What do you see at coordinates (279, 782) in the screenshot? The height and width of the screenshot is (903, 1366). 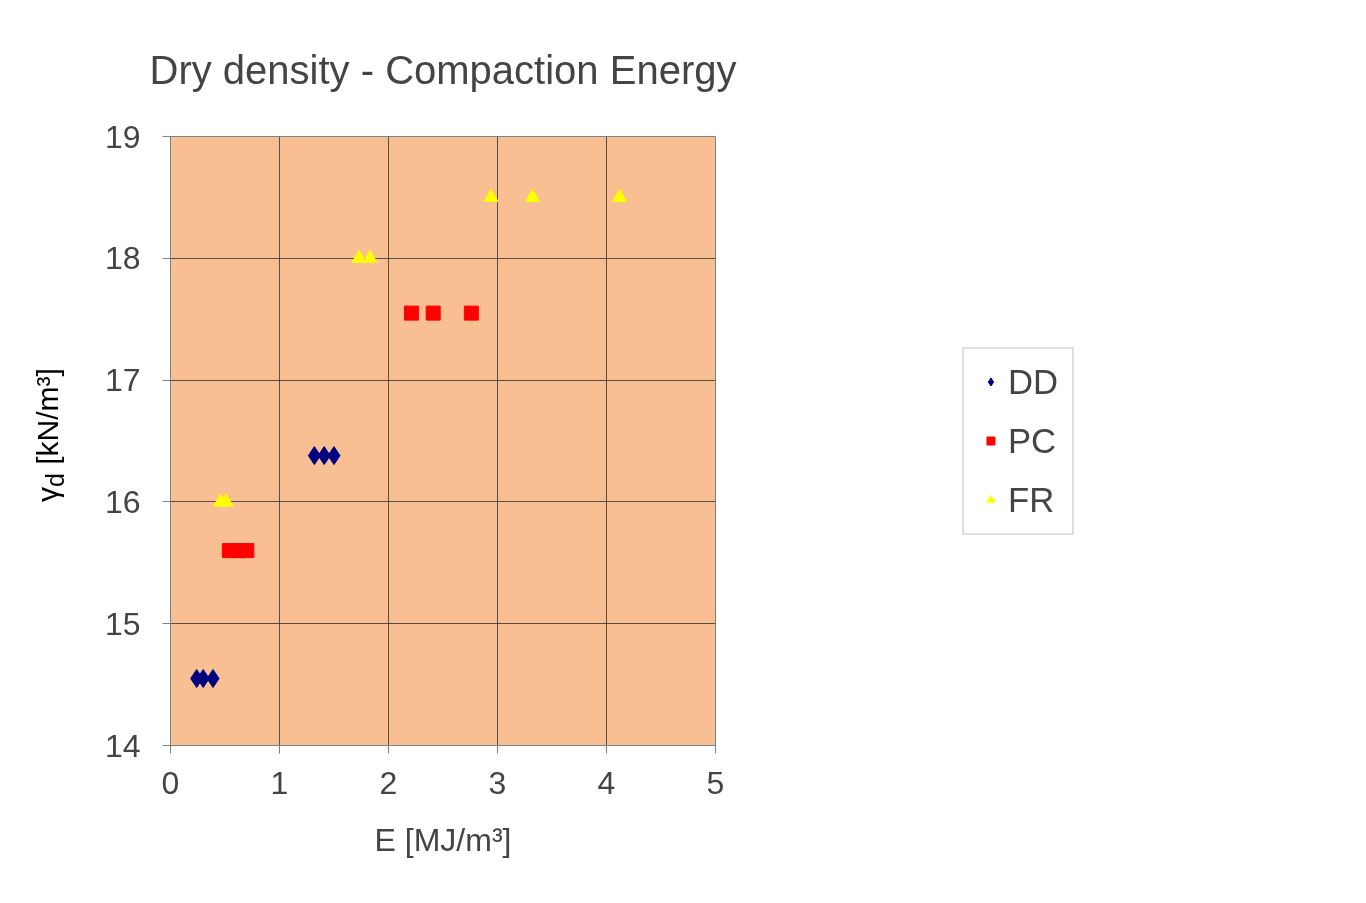 I see `x-tick-label: 1` at bounding box center [279, 782].